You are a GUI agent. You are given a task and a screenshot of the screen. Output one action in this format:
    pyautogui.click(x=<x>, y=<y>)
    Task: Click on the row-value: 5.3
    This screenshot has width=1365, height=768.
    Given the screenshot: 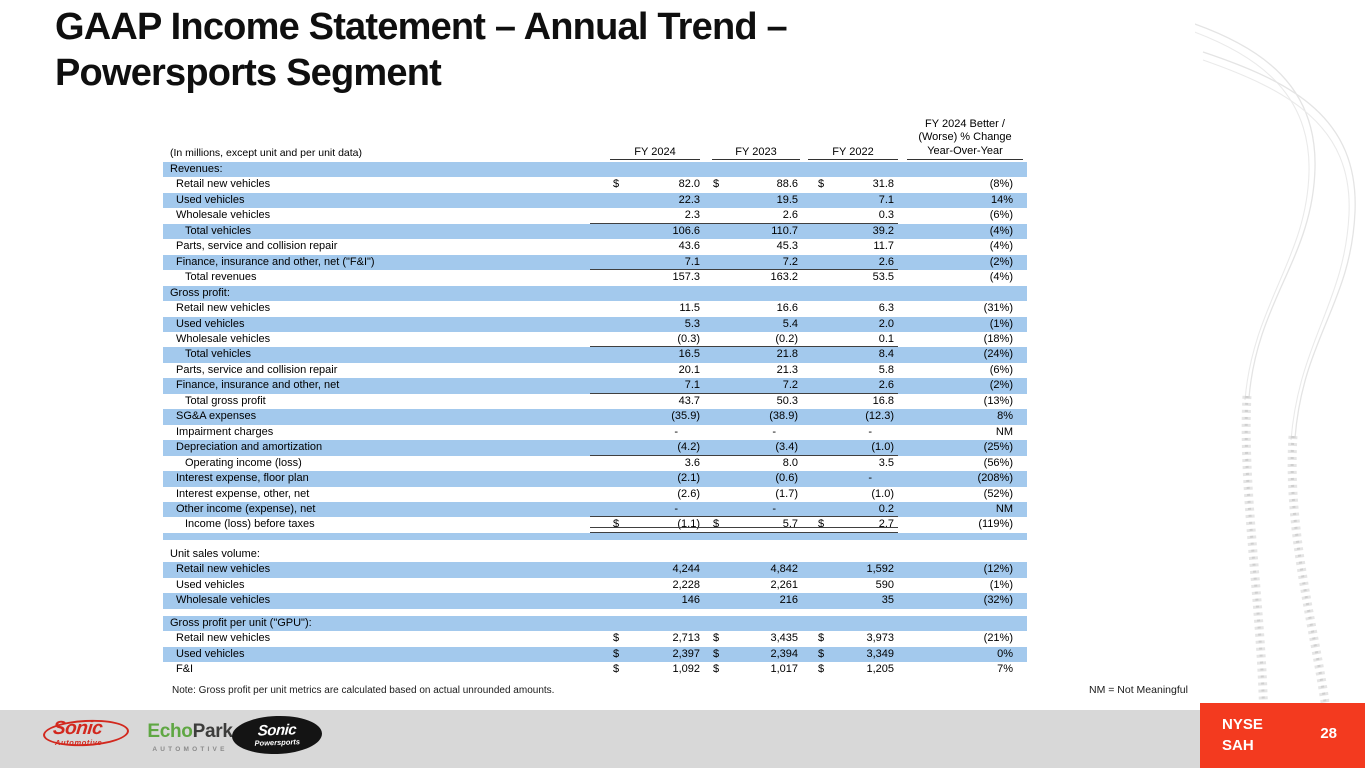 What is the action you would take?
    pyautogui.click(x=692, y=323)
    